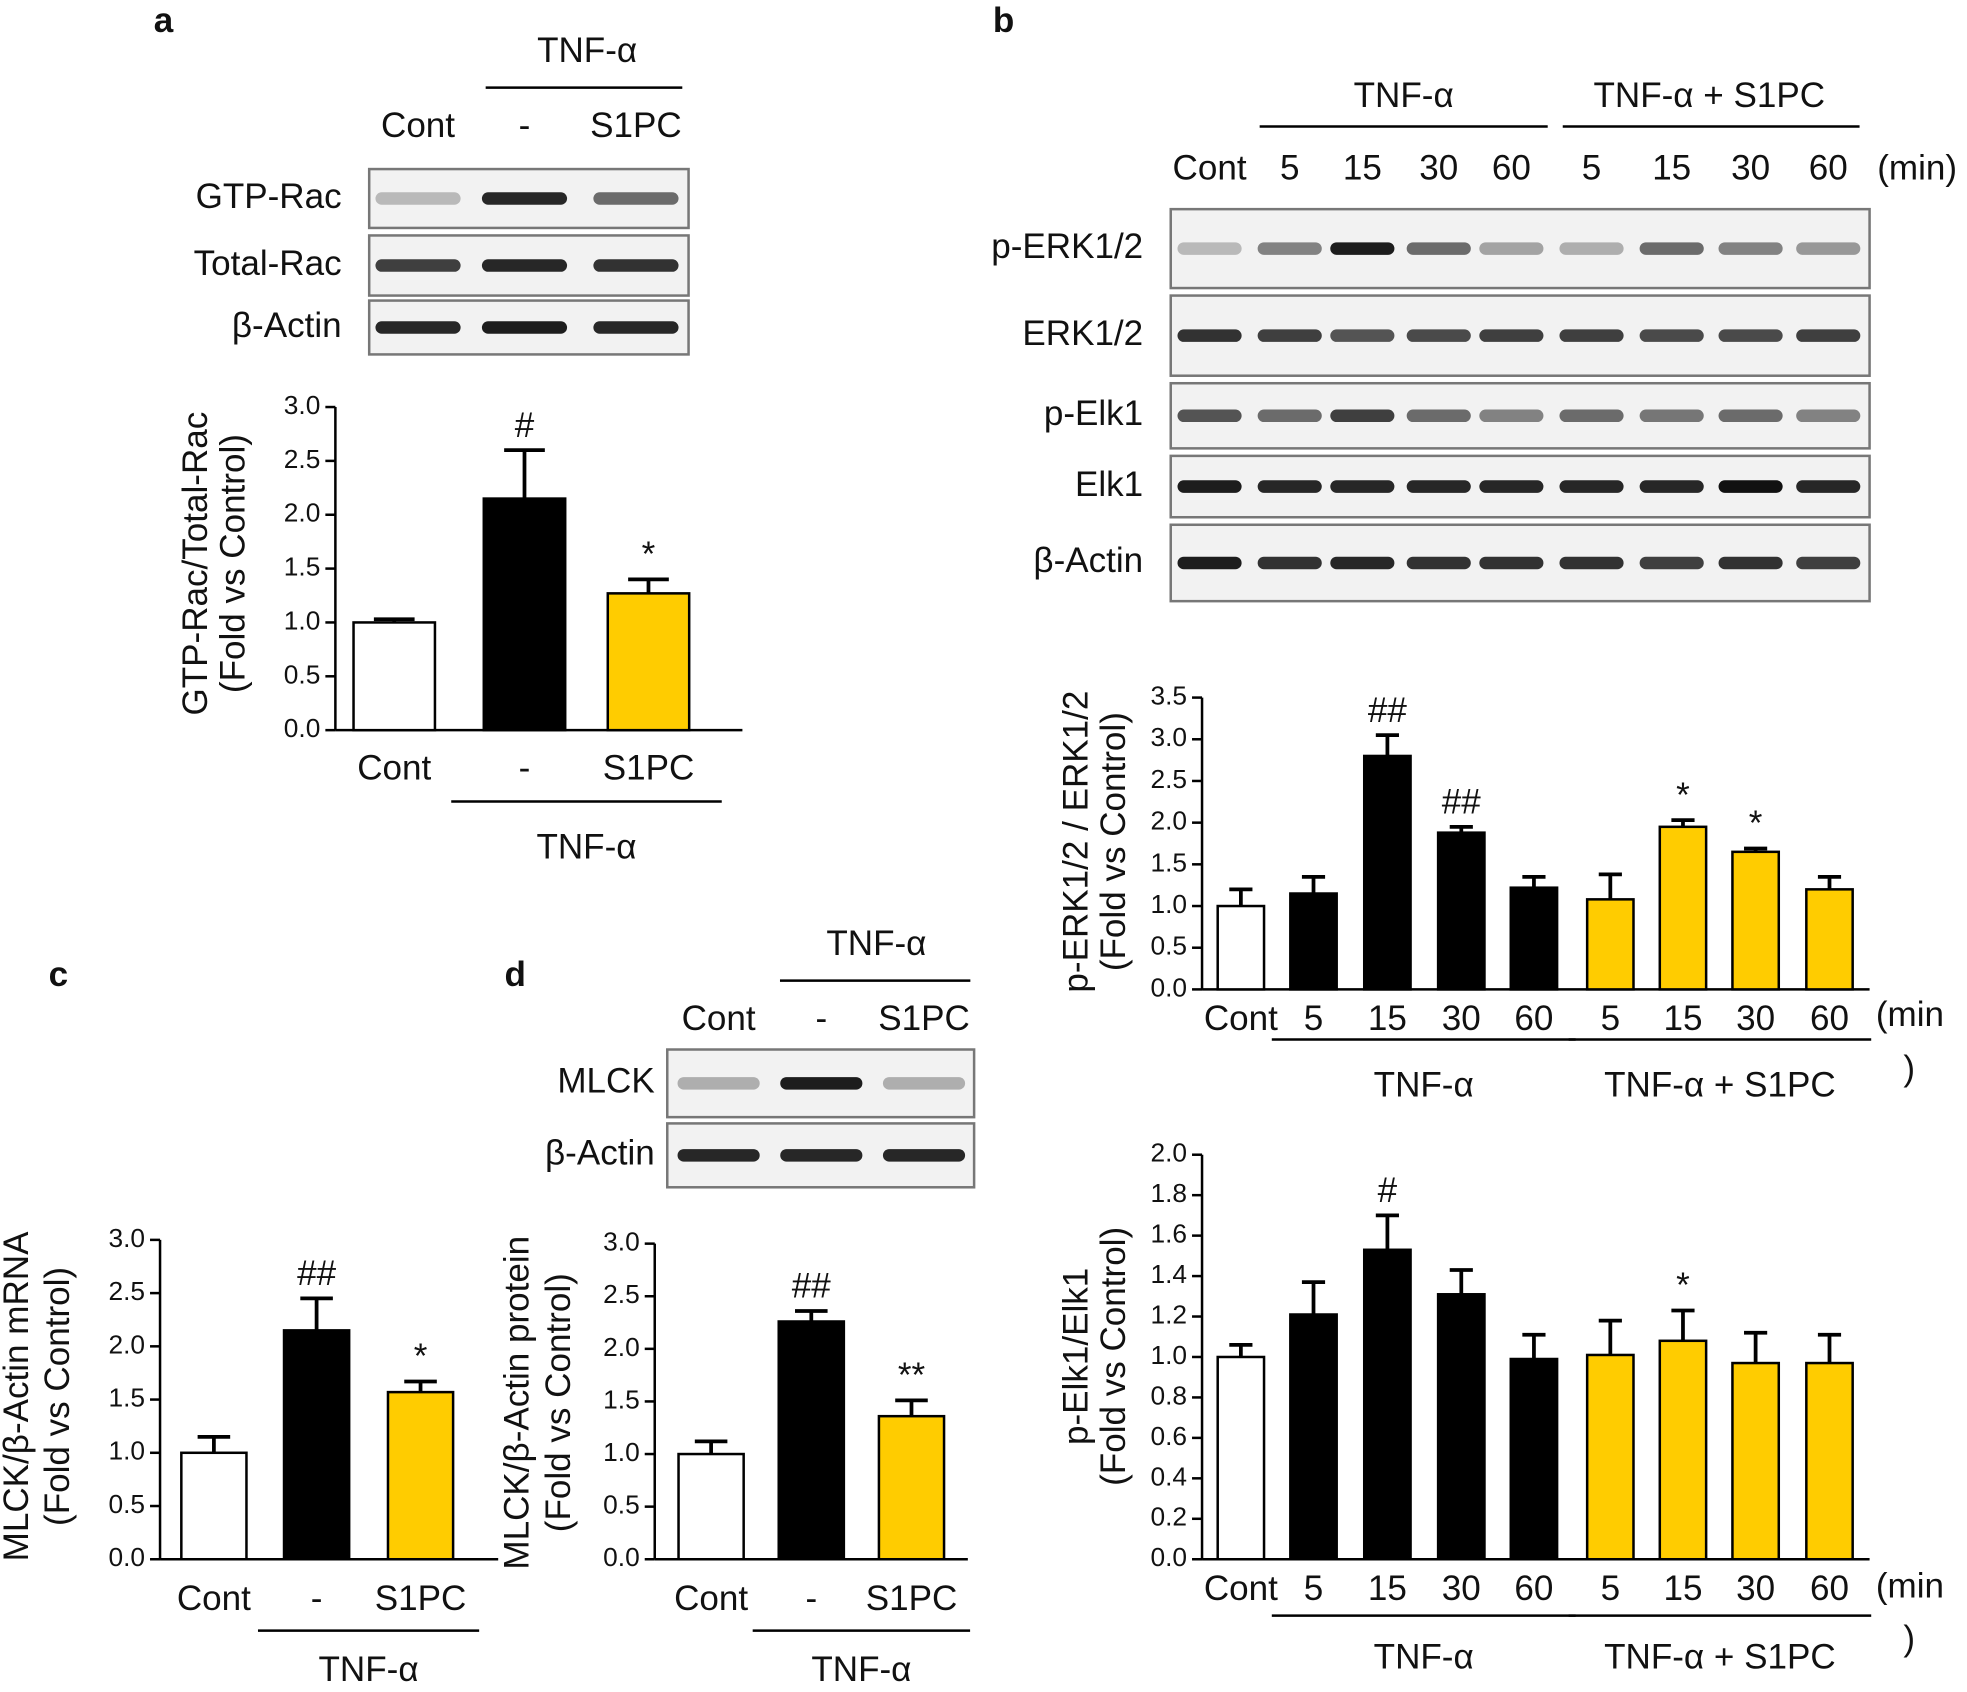 The height and width of the screenshot is (1692, 1967). What do you see at coordinates (876, 943) in the screenshot?
I see `blot-group-label: TNF-α` at bounding box center [876, 943].